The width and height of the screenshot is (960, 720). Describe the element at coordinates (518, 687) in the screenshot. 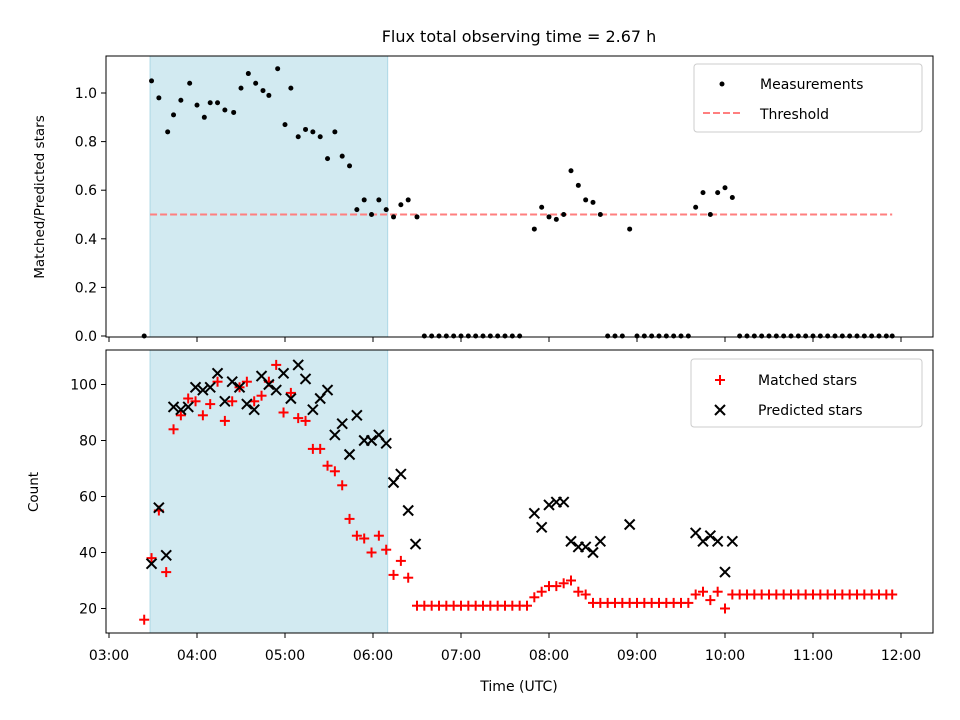

I see `x-axis-label: Time (UTC)` at that location.